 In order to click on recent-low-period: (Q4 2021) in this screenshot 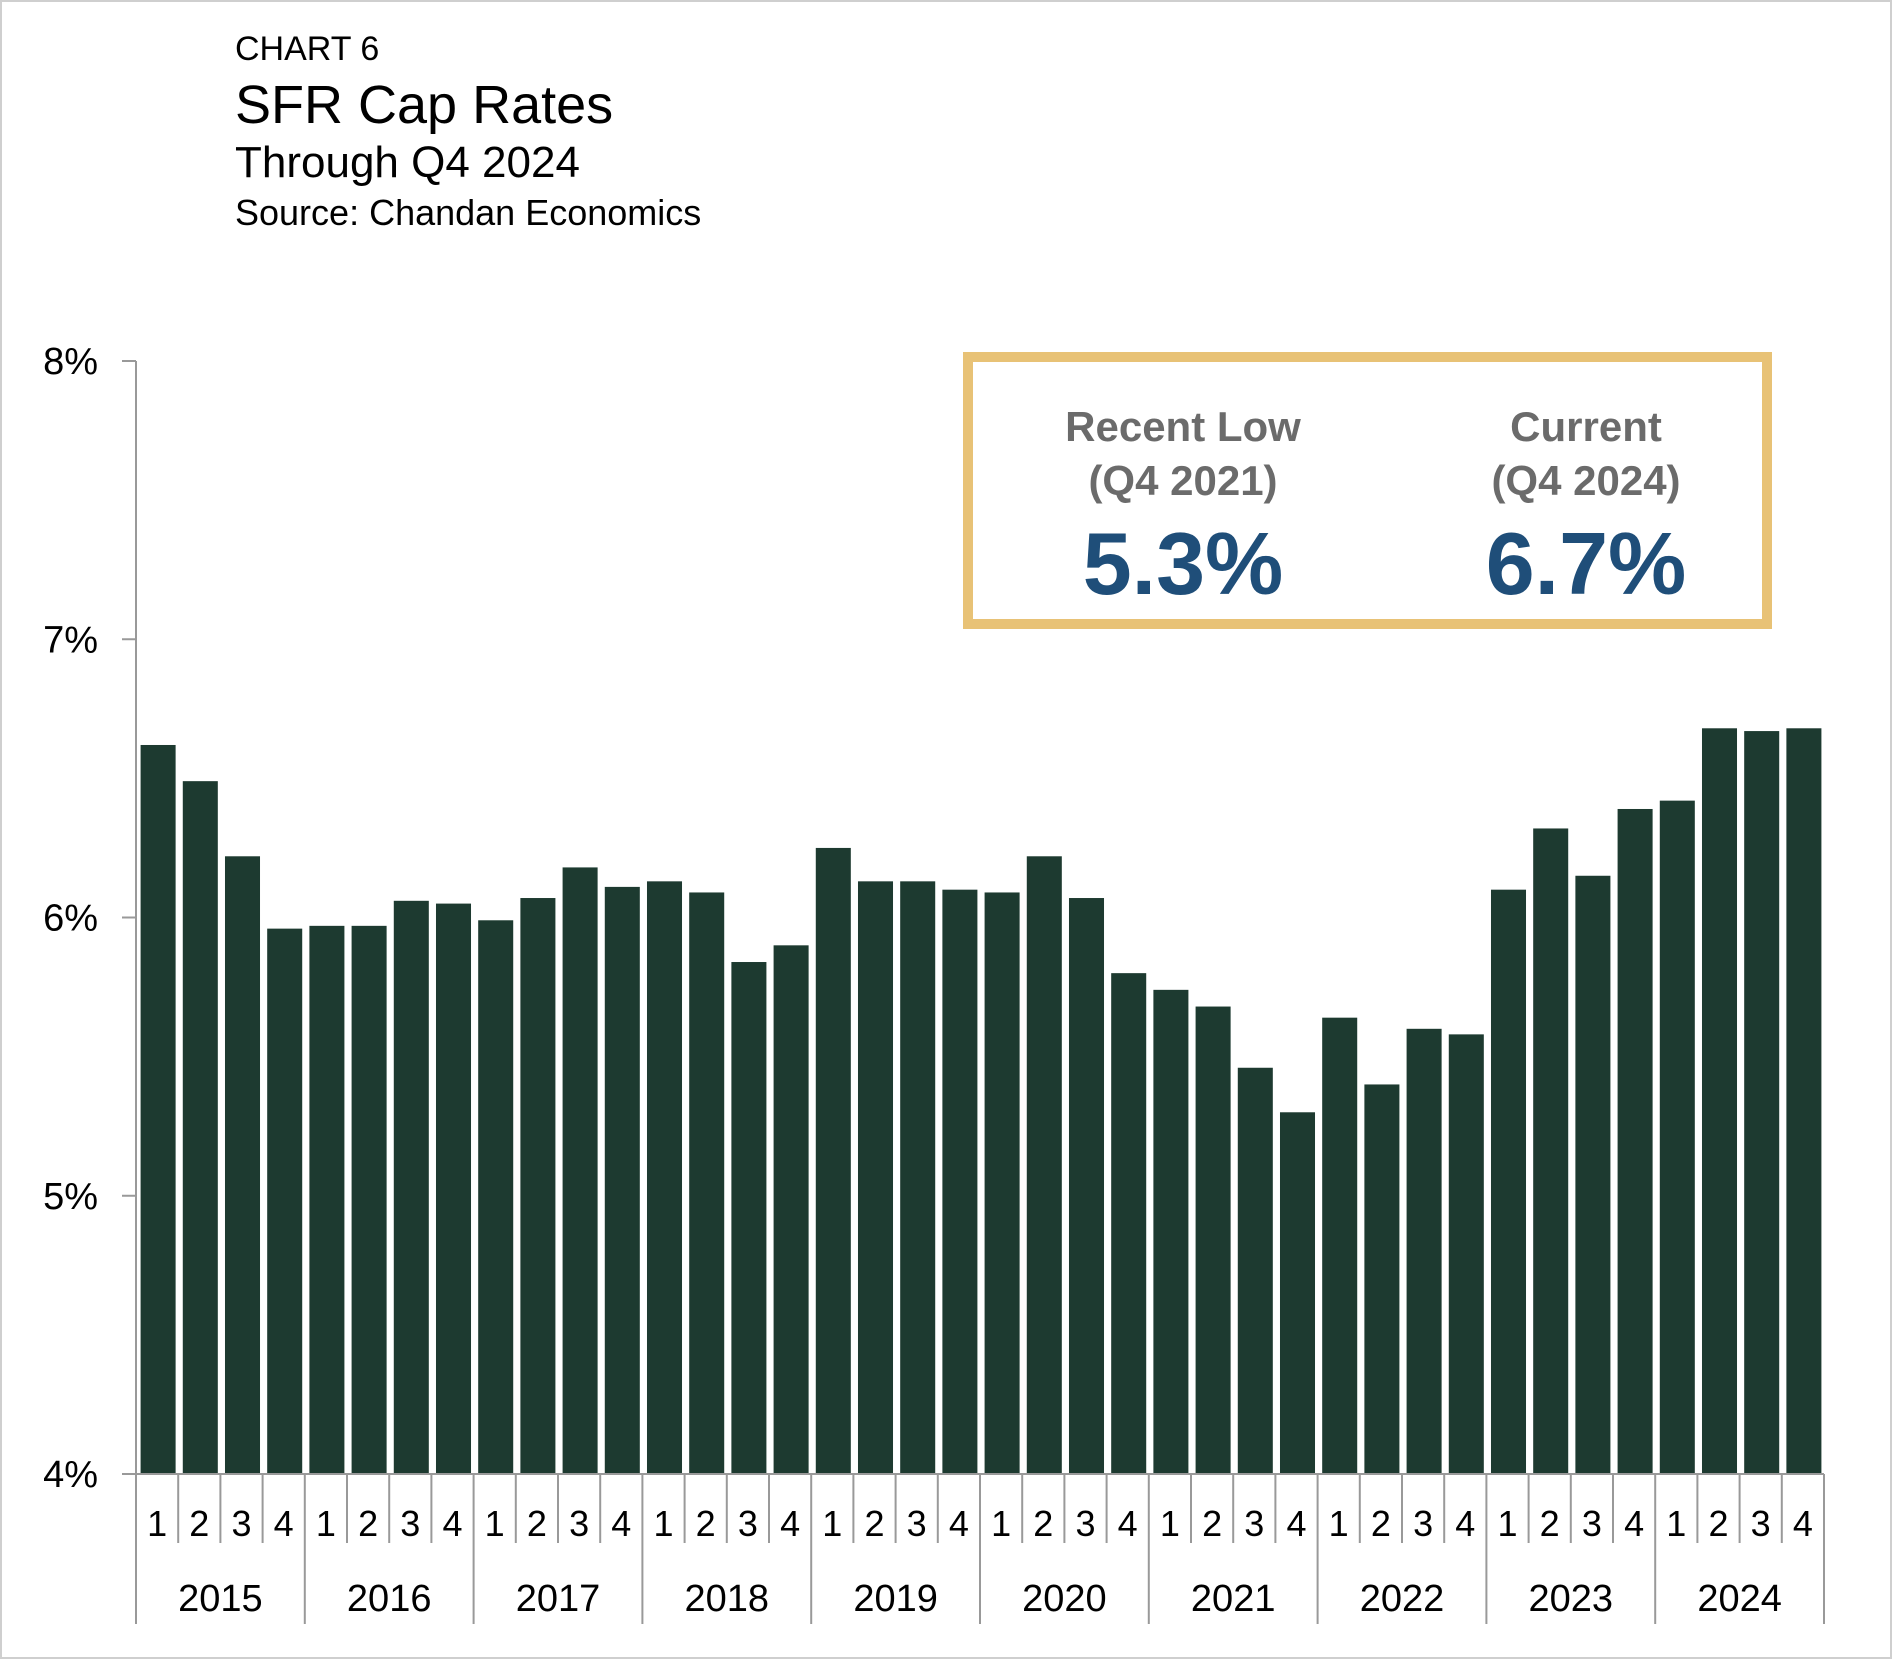, I will do `click(1183, 480)`.